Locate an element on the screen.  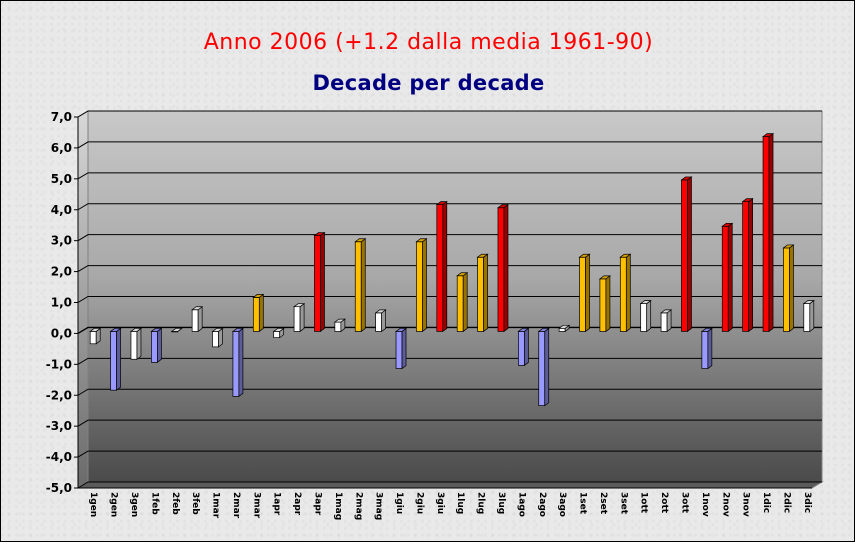
x-tick-label: 2apr is located at coordinates (297, 504).